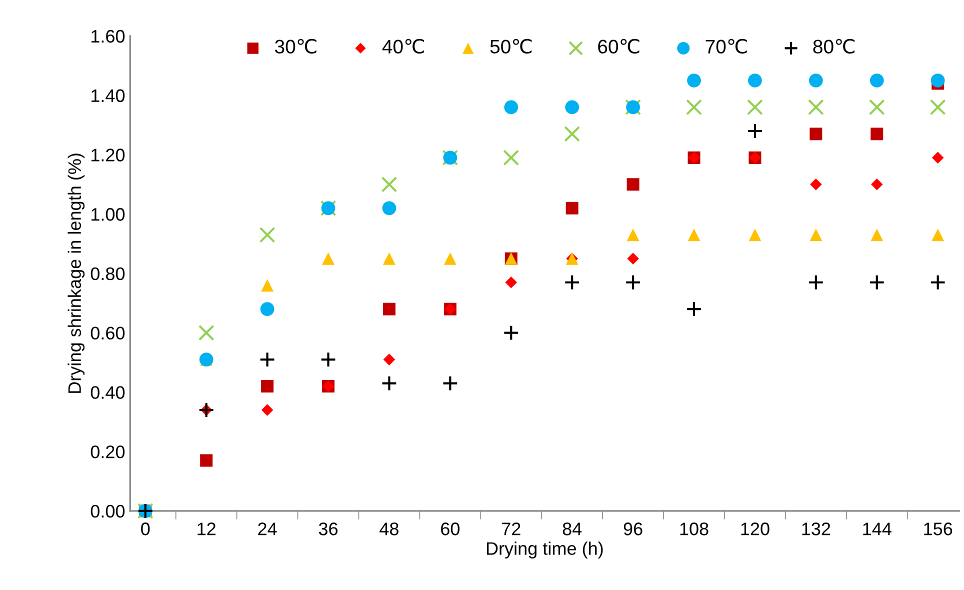 This screenshot has height=590, width=964. What do you see at coordinates (76, 273) in the screenshot?
I see `y-axis-title: Drying shrinkage in length (%)` at bounding box center [76, 273].